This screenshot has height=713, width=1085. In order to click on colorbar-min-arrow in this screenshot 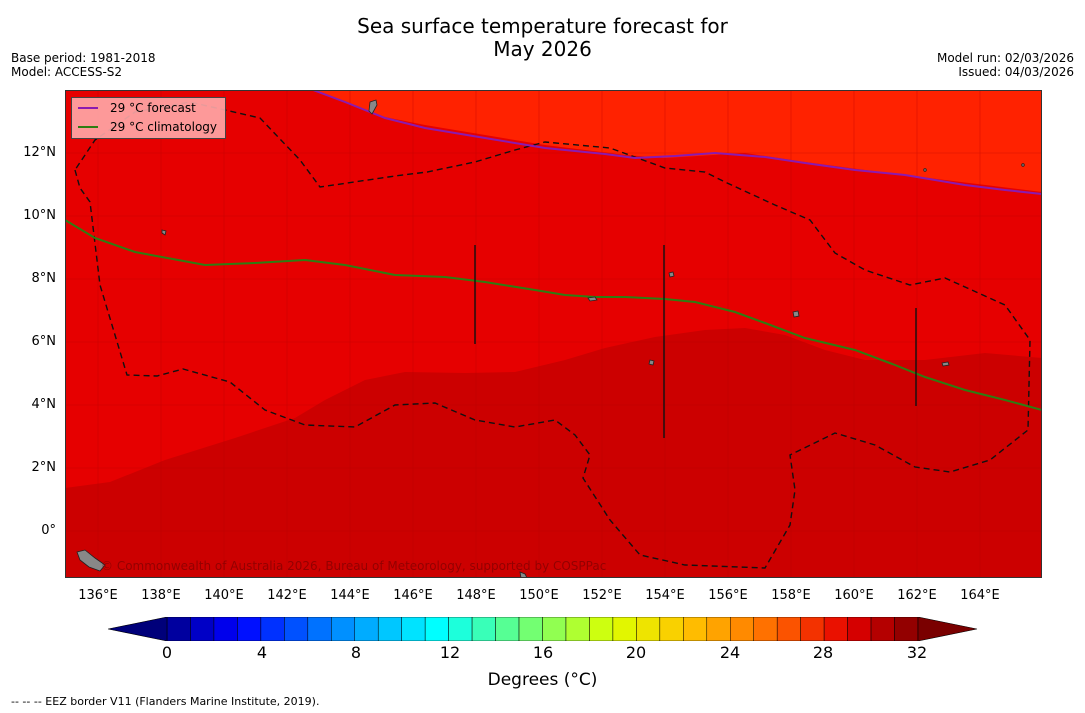, I will do `click(138, 629)`.